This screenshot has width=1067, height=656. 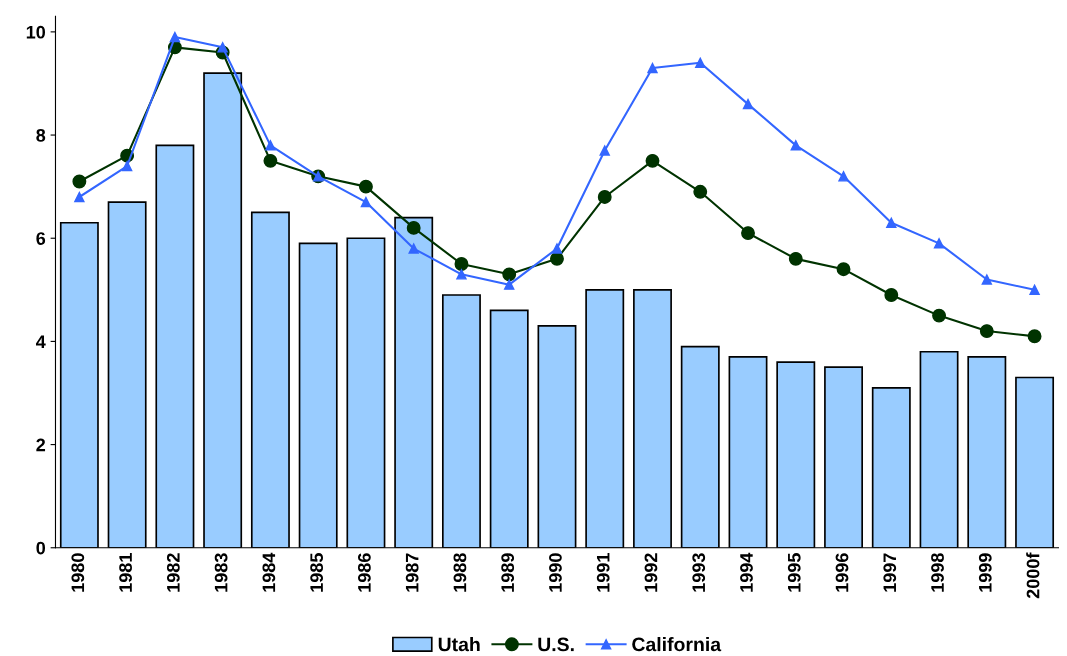 What do you see at coordinates (890, 572) in the screenshot?
I see `x-tick-label: 1997` at bounding box center [890, 572].